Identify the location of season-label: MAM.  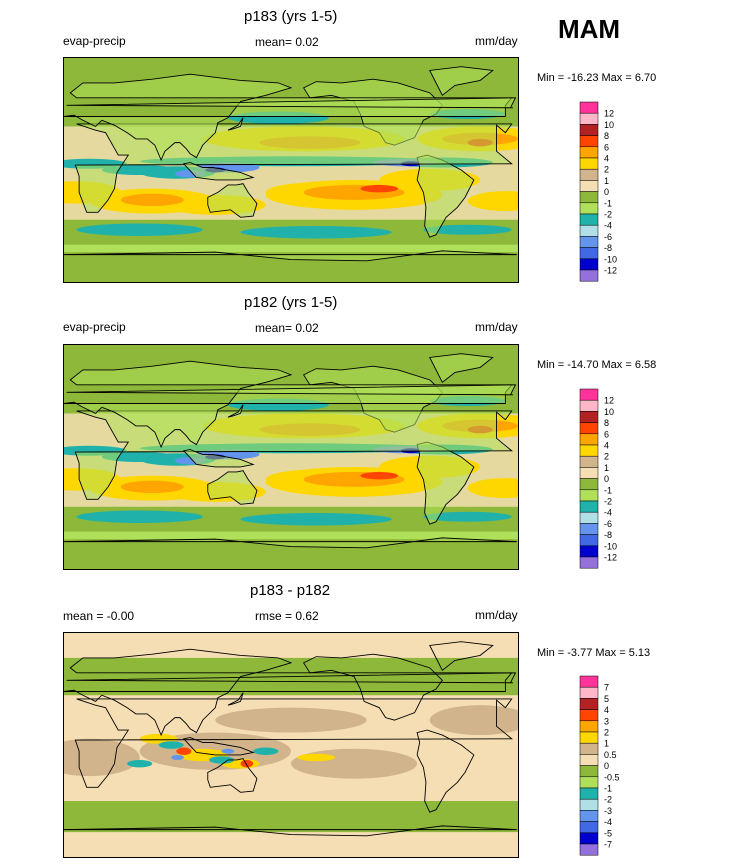
(589, 29).